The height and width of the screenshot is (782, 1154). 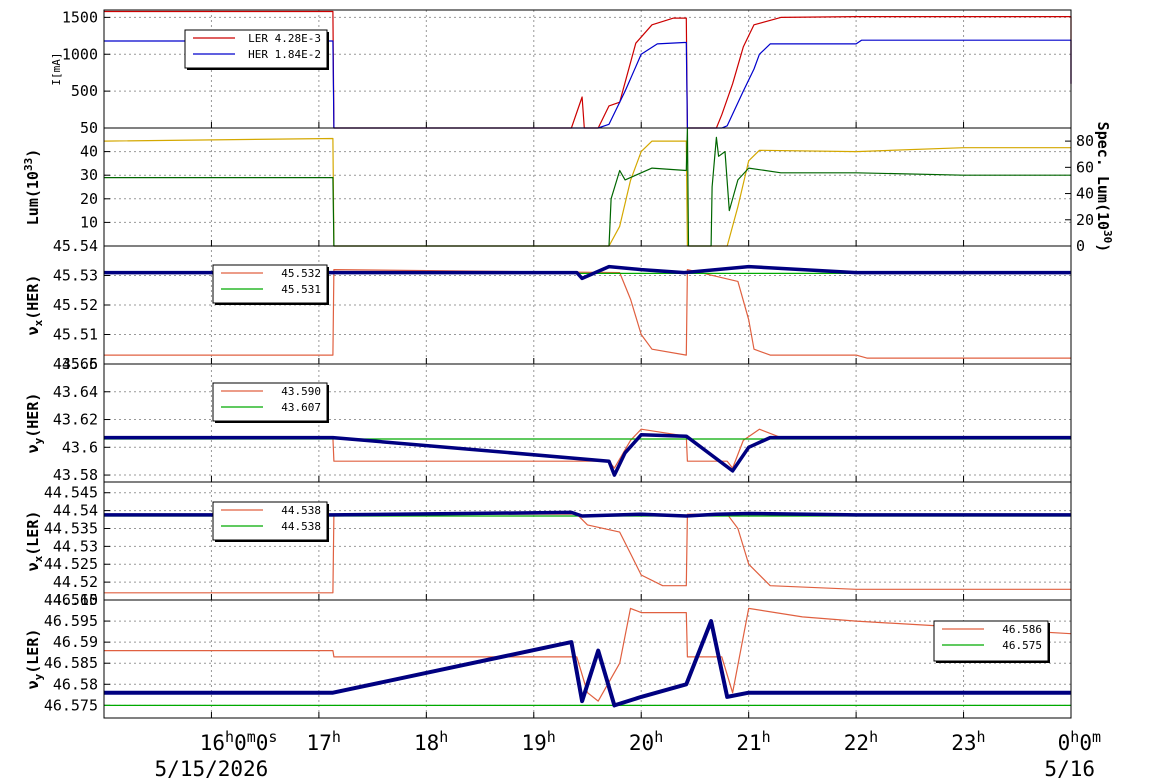 What do you see at coordinates (75, 392) in the screenshot?
I see `y-tick-label: 43.64` at bounding box center [75, 392].